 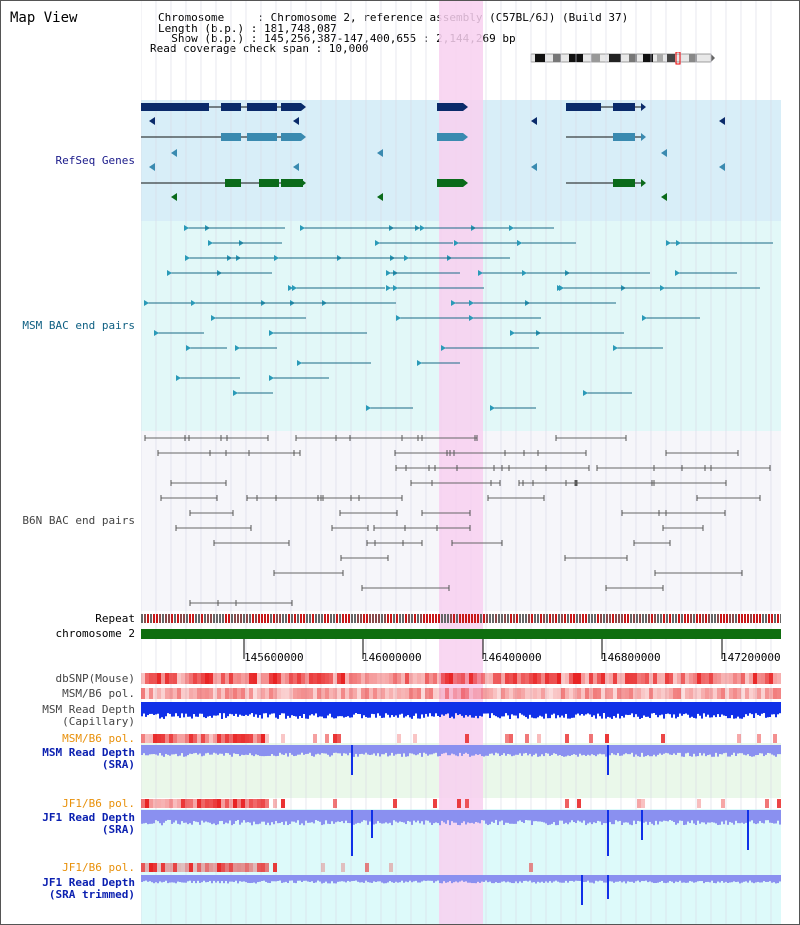 I want to click on jf1-depth-trimmed-label: JF1 Read Depth (SRA trimmed), so click(x=88, y=888).